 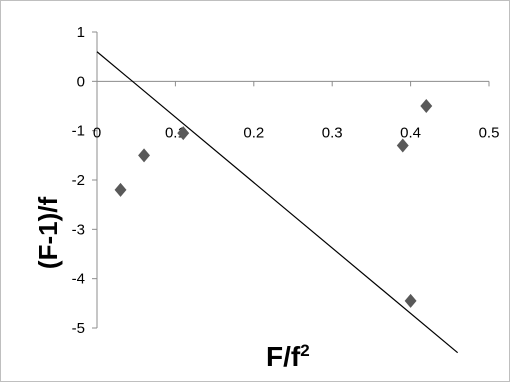 I want to click on y-axis-title: (F-1)/f, so click(x=48, y=233).